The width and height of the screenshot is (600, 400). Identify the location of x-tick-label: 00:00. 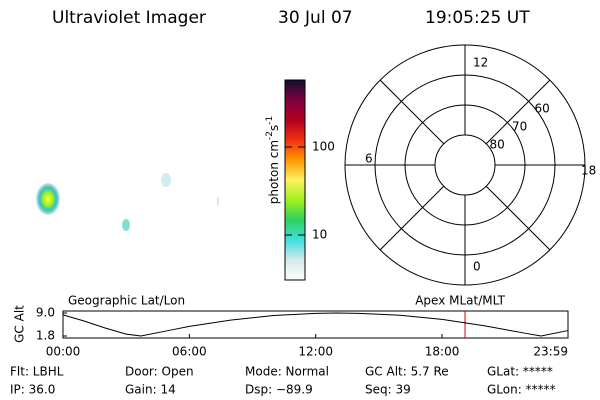
(63, 352).